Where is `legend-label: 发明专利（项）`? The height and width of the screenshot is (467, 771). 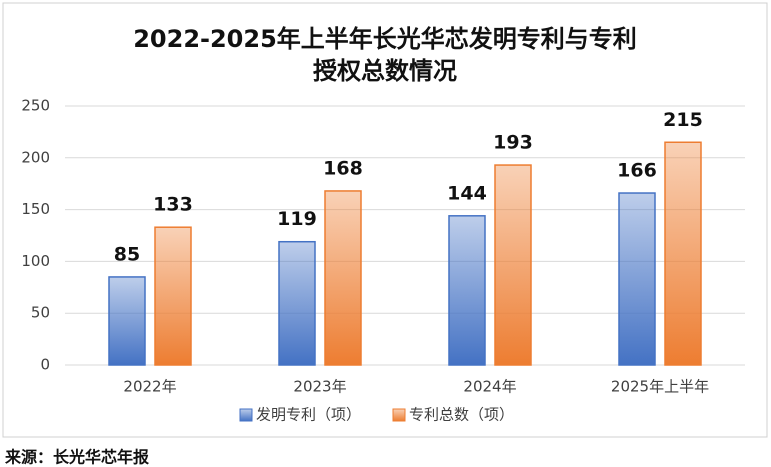
legend-label: 发明专利（项） is located at coordinates (308, 415).